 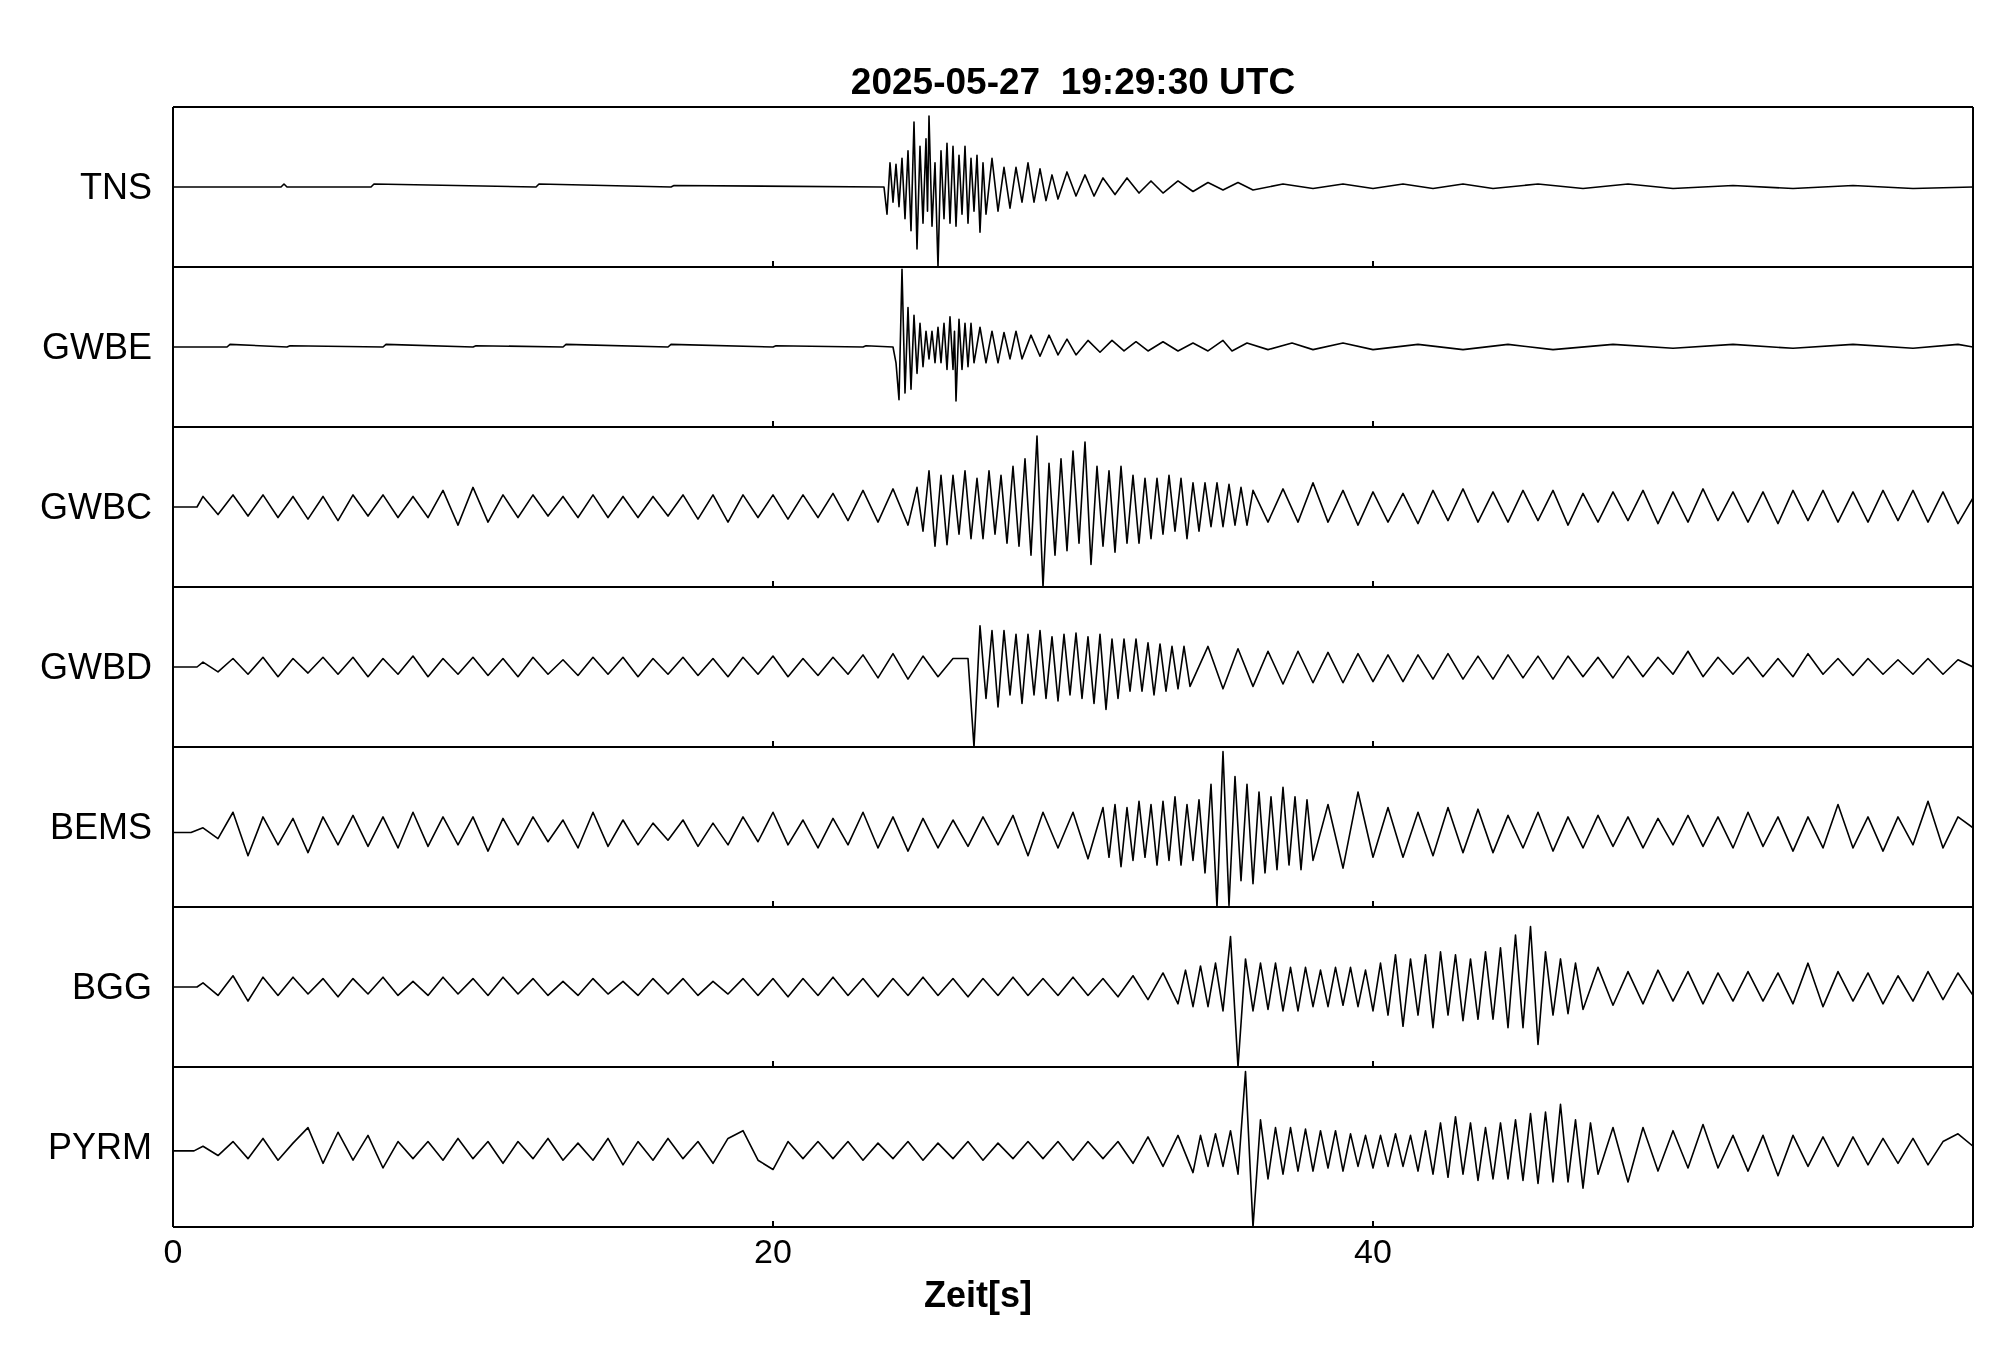 What do you see at coordinates (173, 1251) in the screenshot?
I see `x-tick-label: 0` at bounding box center [173, 1251].